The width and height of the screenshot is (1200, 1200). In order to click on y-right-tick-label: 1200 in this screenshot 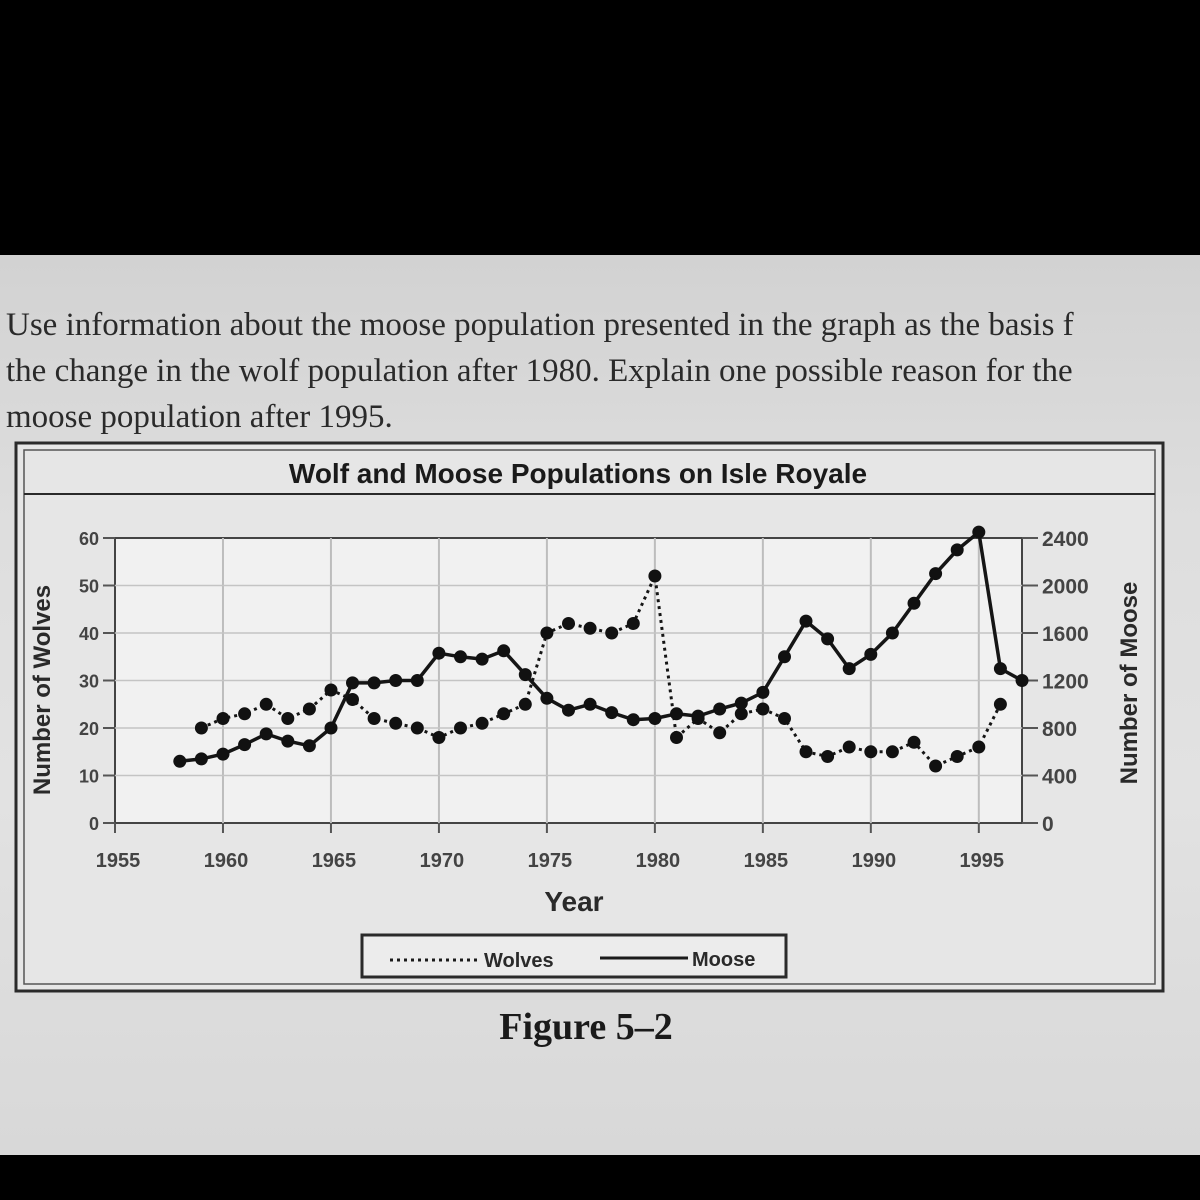, I will do `click(1065, 682)`.